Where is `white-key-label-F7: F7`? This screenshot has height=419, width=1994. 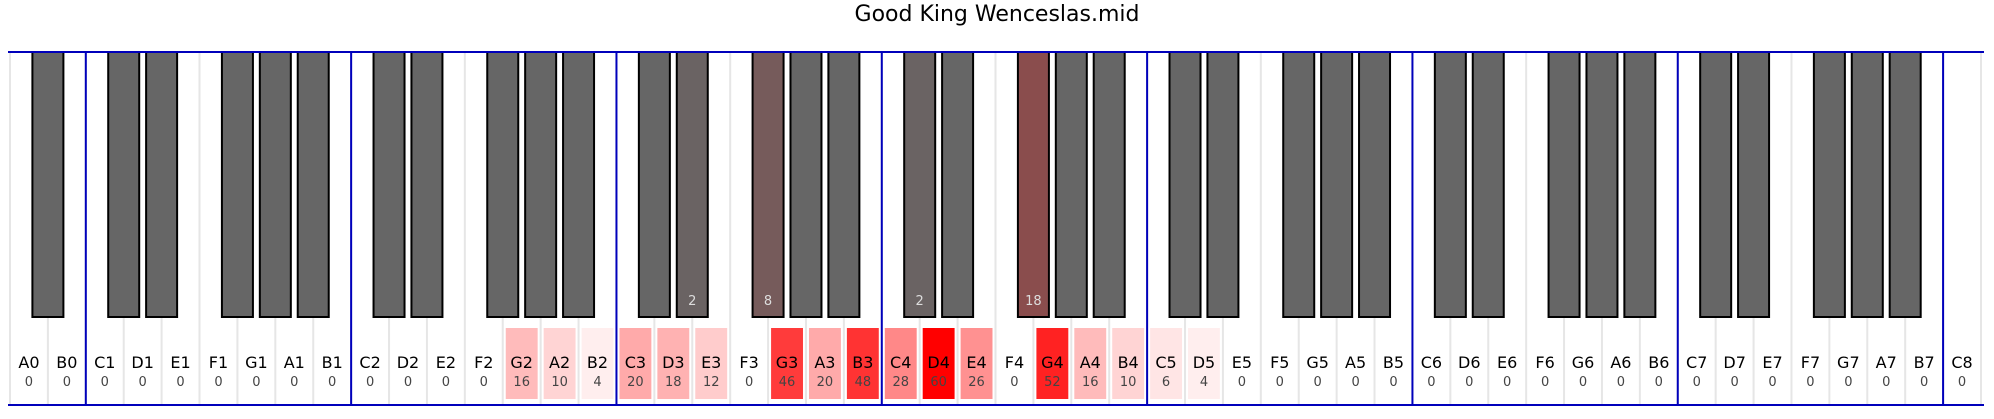
white-key-label-F7: F7 is located at coordinates (1810, 362).